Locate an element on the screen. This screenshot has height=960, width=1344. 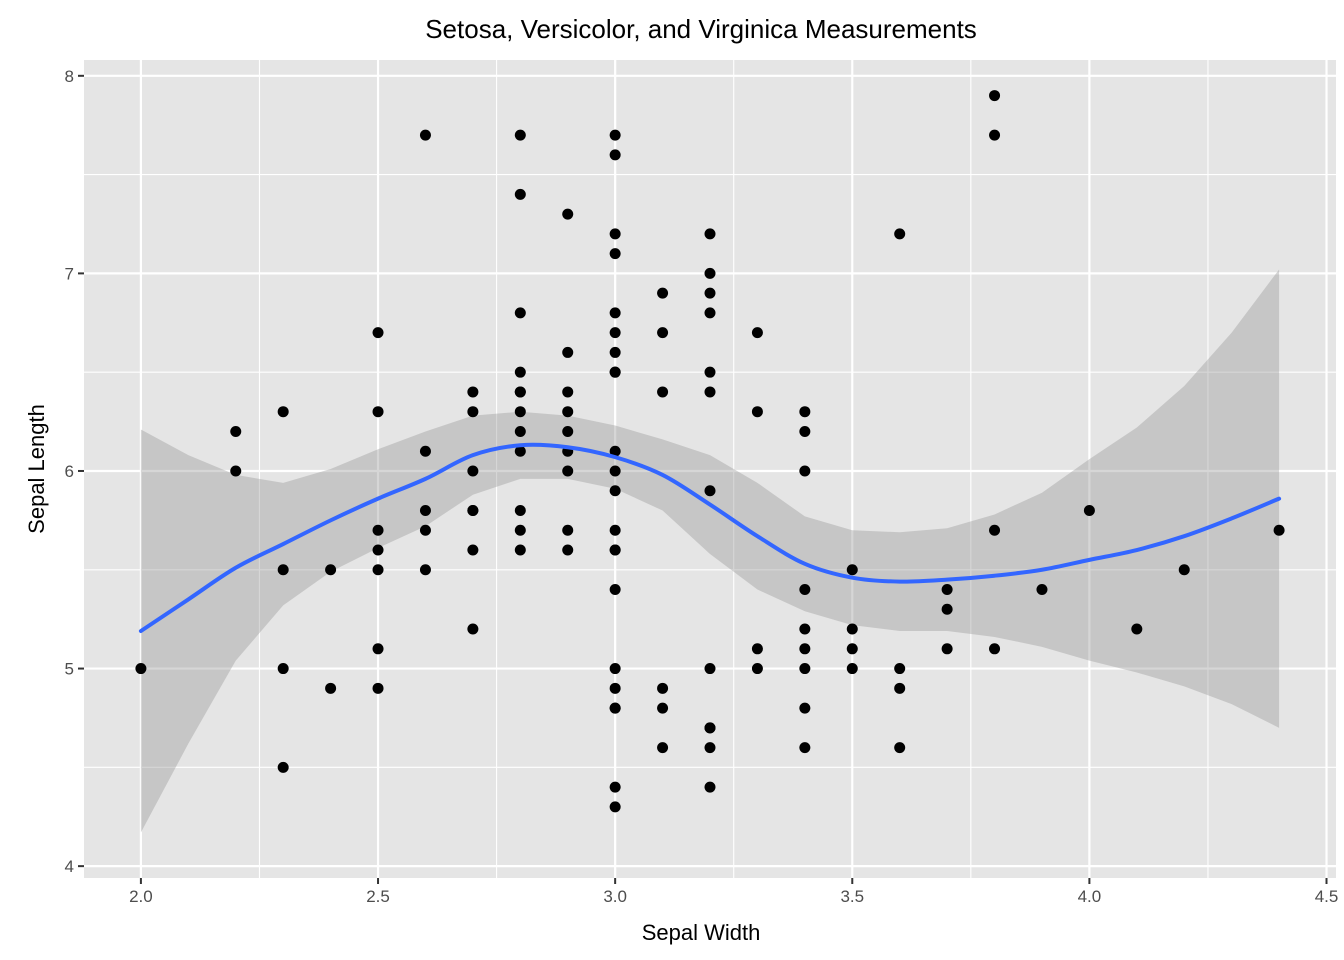
y-tick-label: 7 is located at coordinates (69, 273).